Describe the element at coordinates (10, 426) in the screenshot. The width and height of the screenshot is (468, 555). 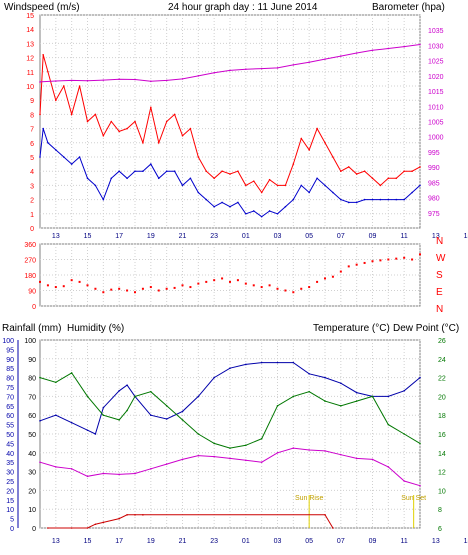
I see `y-tick-label-rainfall: 55` at that location.